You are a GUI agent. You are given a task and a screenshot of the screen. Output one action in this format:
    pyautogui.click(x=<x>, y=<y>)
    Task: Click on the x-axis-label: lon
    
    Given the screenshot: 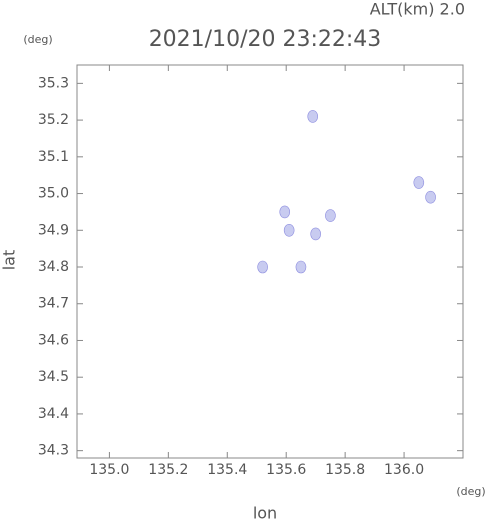 What is the action you would take?
    pyautogui.click(x=265, y=512)
    